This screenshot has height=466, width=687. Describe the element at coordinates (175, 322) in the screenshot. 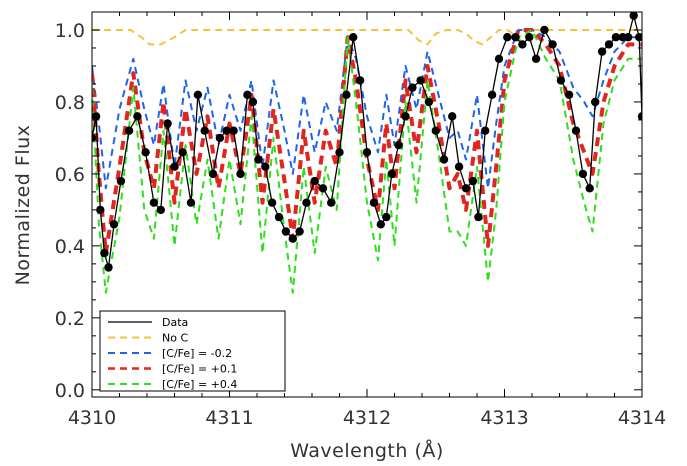

I see `legend-label-data: Data` at that location.